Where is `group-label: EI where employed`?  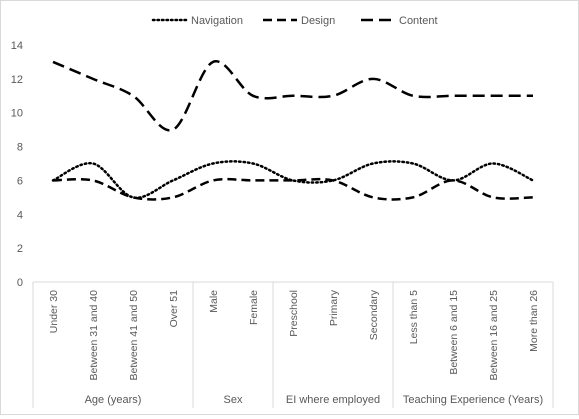
group-label: EI where employed is located at coordinates (333, 400).